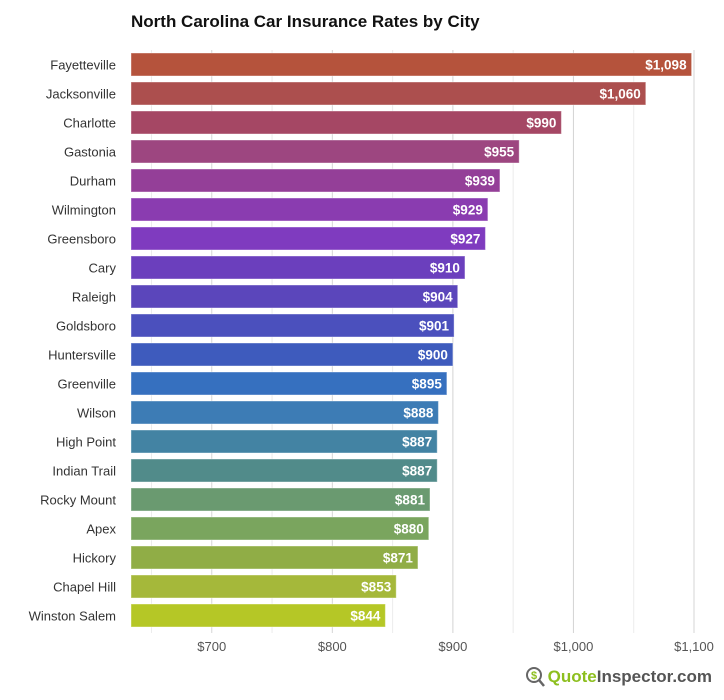  I want to click on x-tick-label: $1,000, so click(574, 646).